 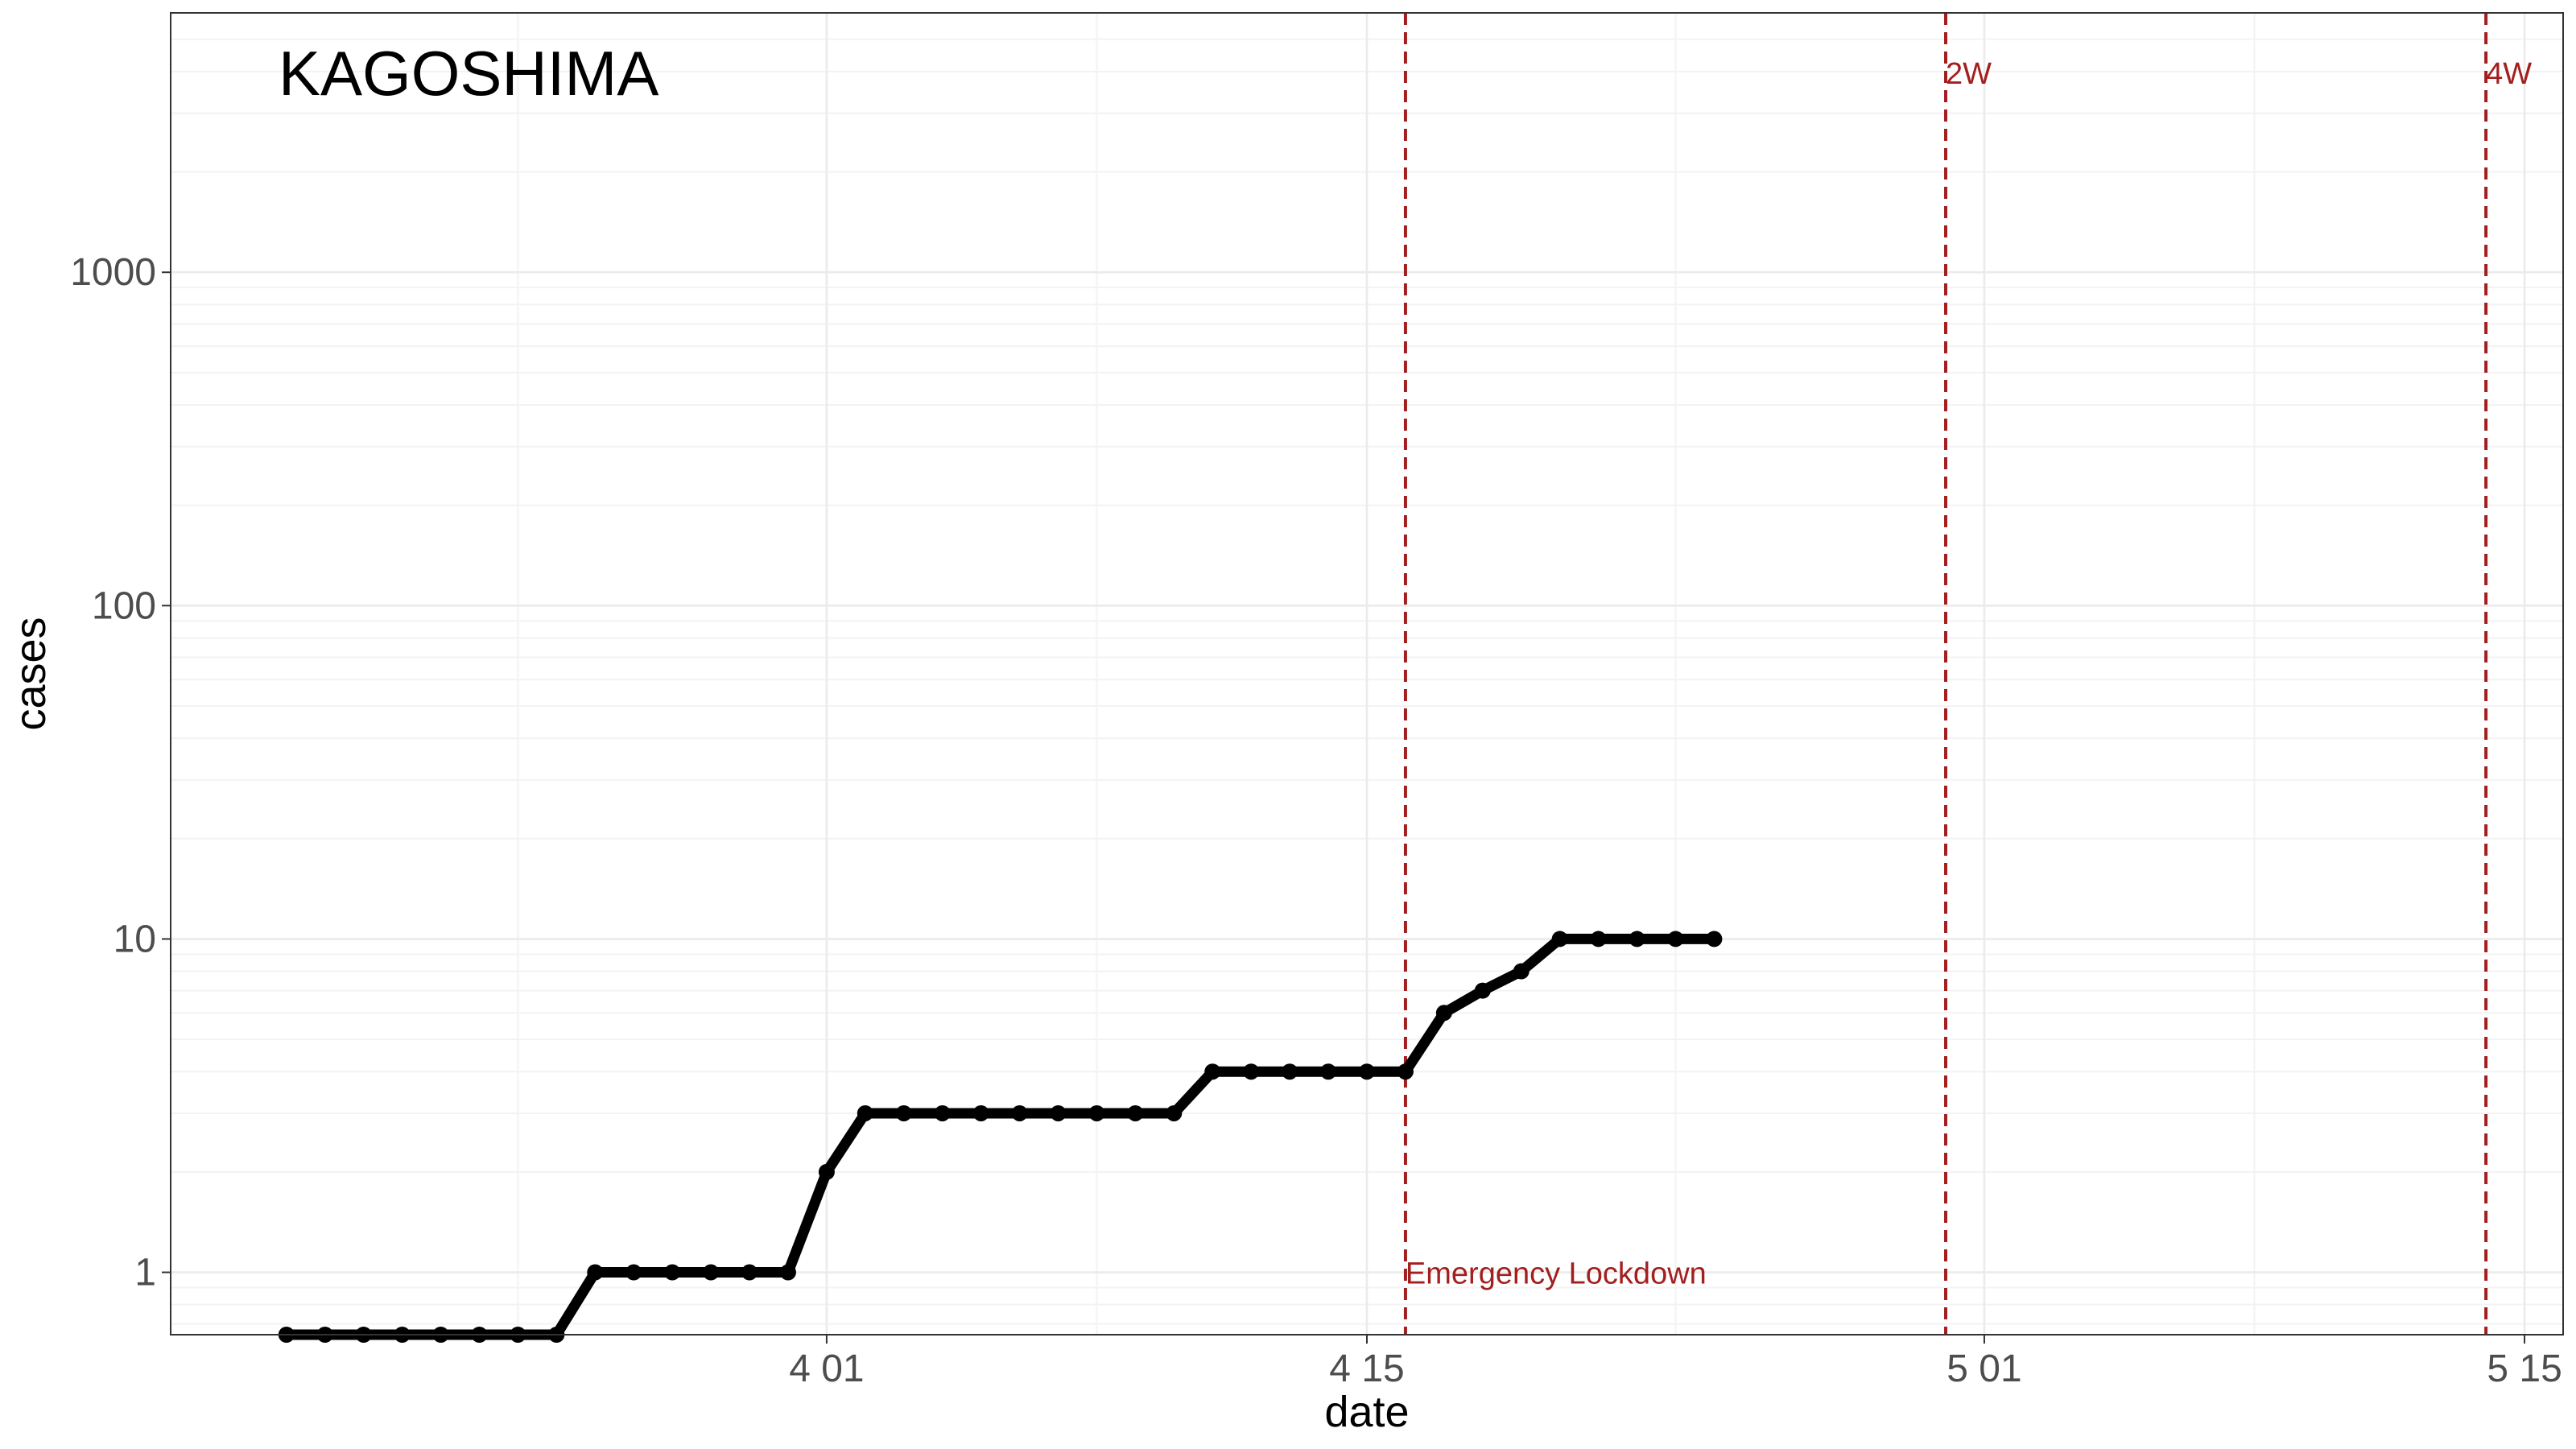 What do you see at coordinates (1983, 1369) in the screenshot?
I see `x-tick-label: 5 01` at bounding box center [1983, 1369].